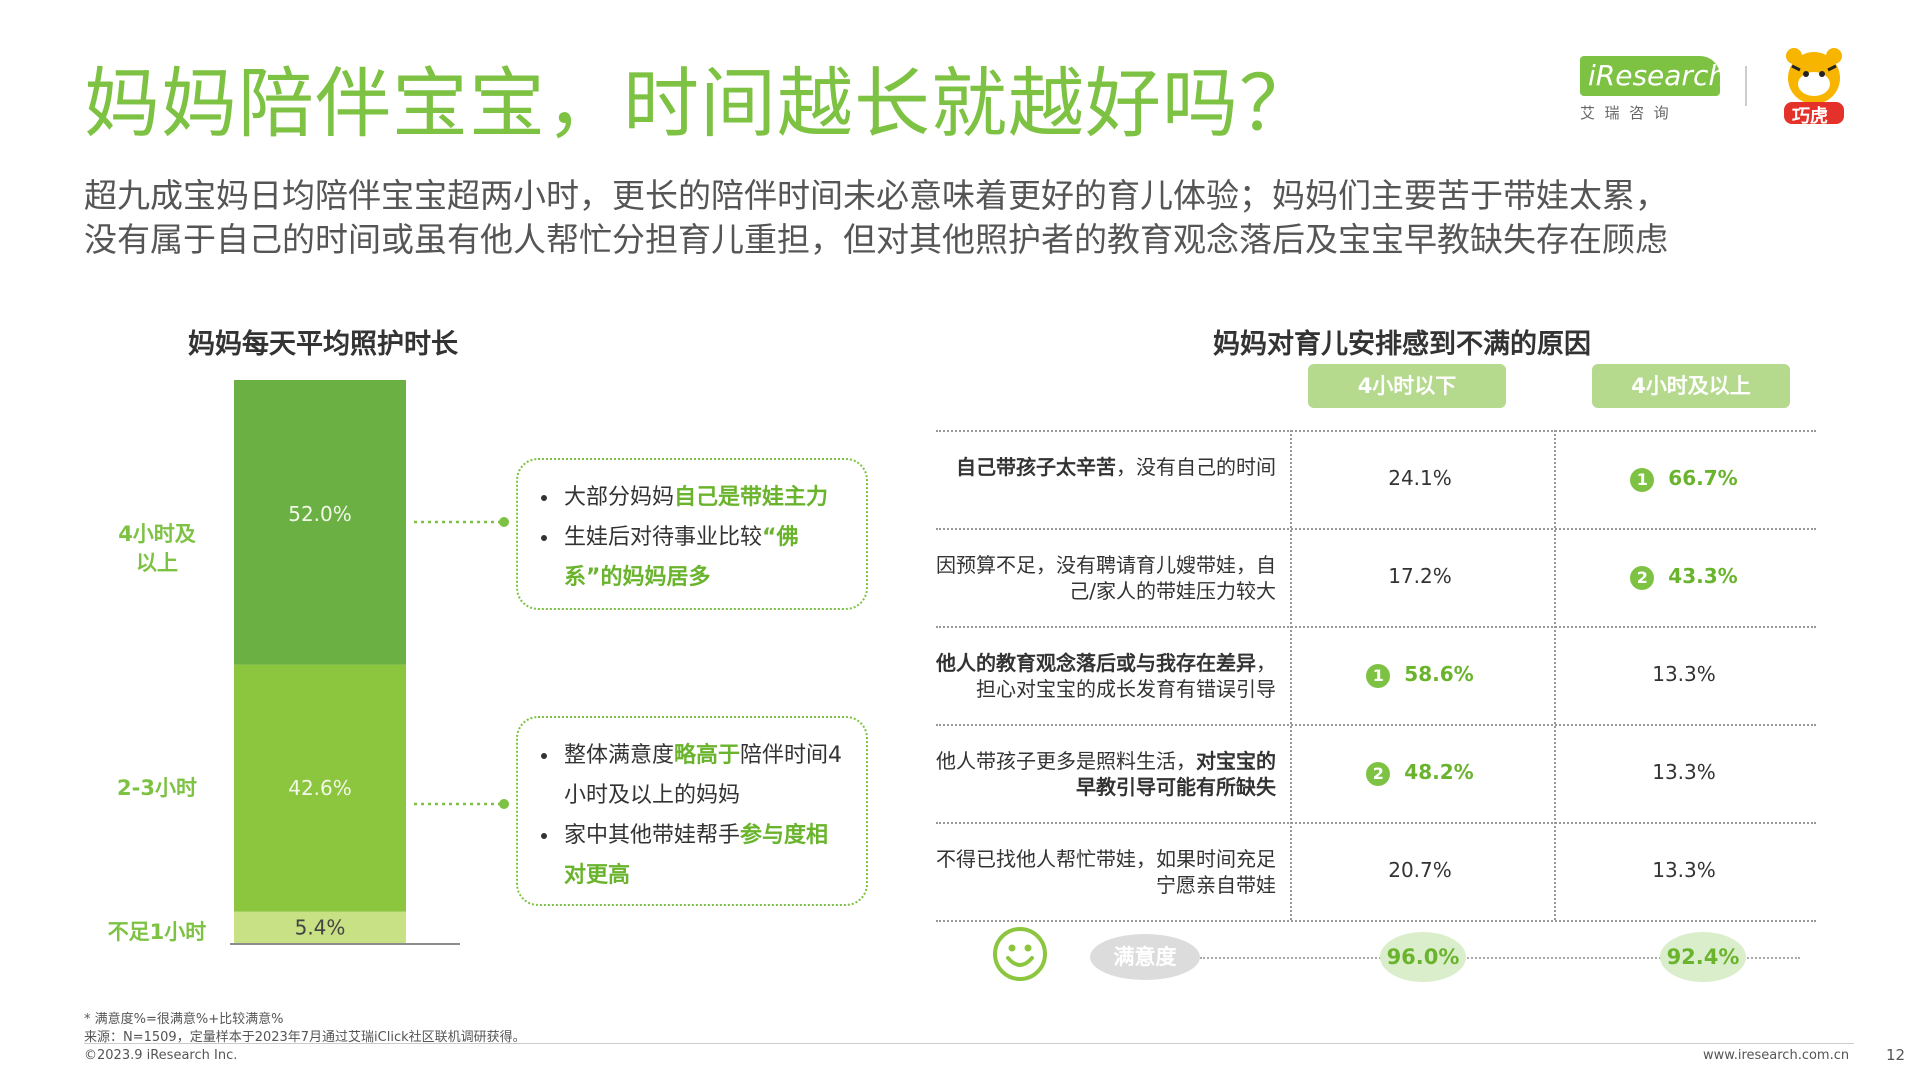 Image resolution: width=1920 pixels, height=1080 pixels. What do you see at coordinates (1096, 663) in the screenshot?
I see `reason-text: 他人的教育观念落后或与我存在差异` at bounding box center [1096, 663].